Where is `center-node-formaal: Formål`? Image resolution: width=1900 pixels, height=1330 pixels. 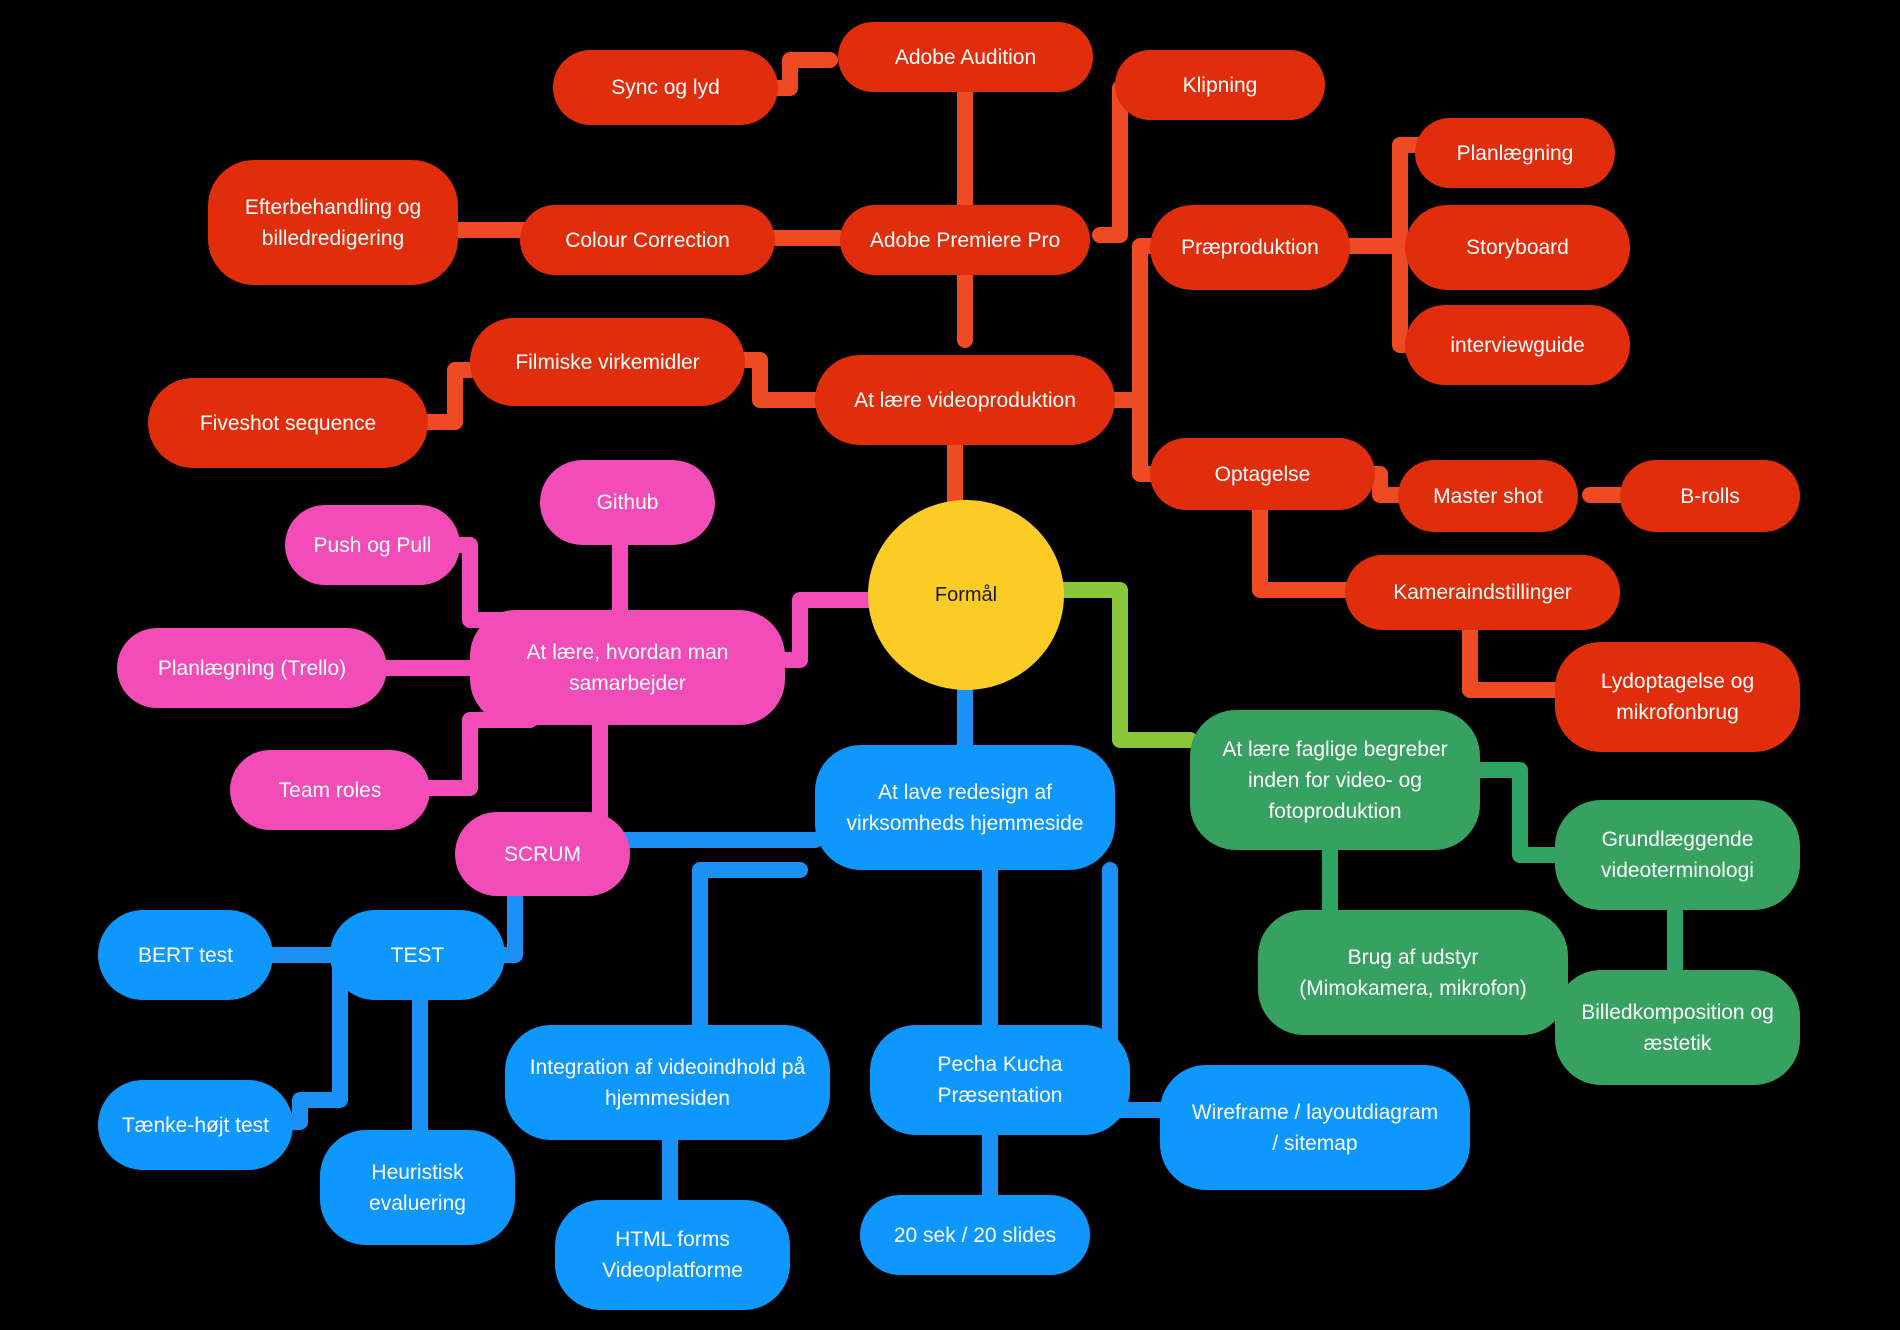 center-node-formaal: Formål is located at coordinates (966, 595).